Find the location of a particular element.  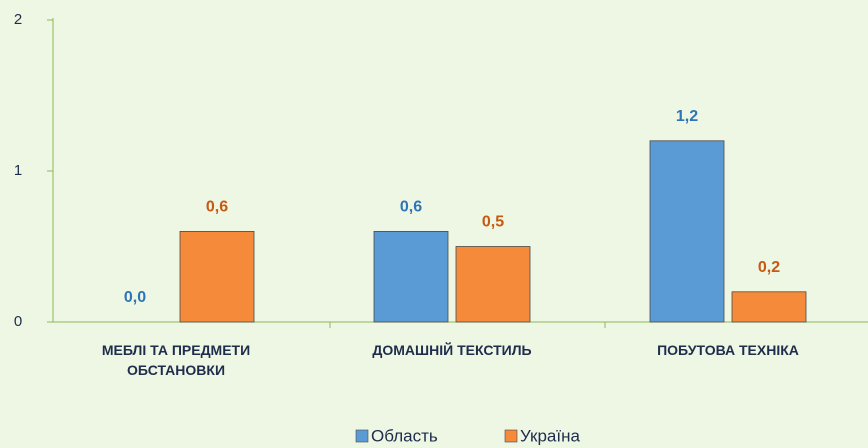

data-label: 1,2 is located at coordinates (687, 116).